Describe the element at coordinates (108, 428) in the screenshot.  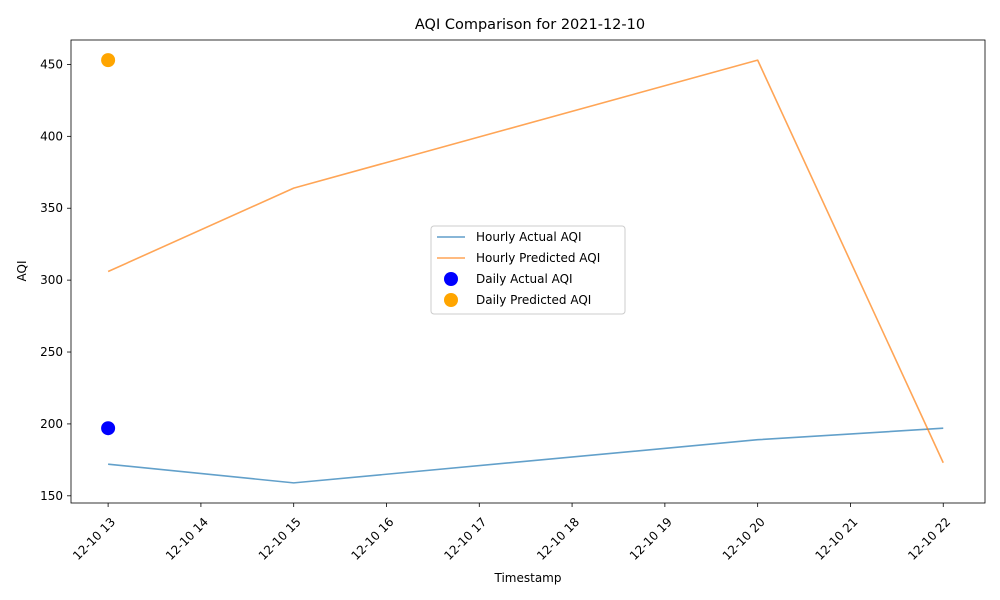
I see `point-daily-actual-aqi` at that location.